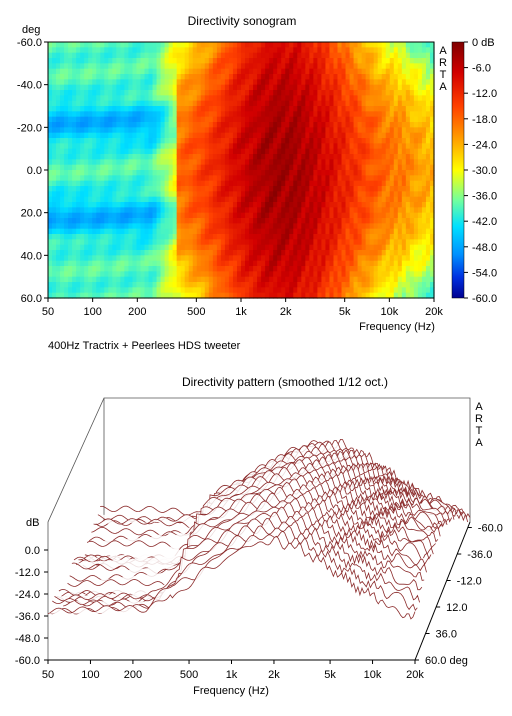 This screenshot has height=716, width=512. Describe the element at coordinates (31, 30) in the screenshot. I see `sonogram-y-label: deg` at that location.